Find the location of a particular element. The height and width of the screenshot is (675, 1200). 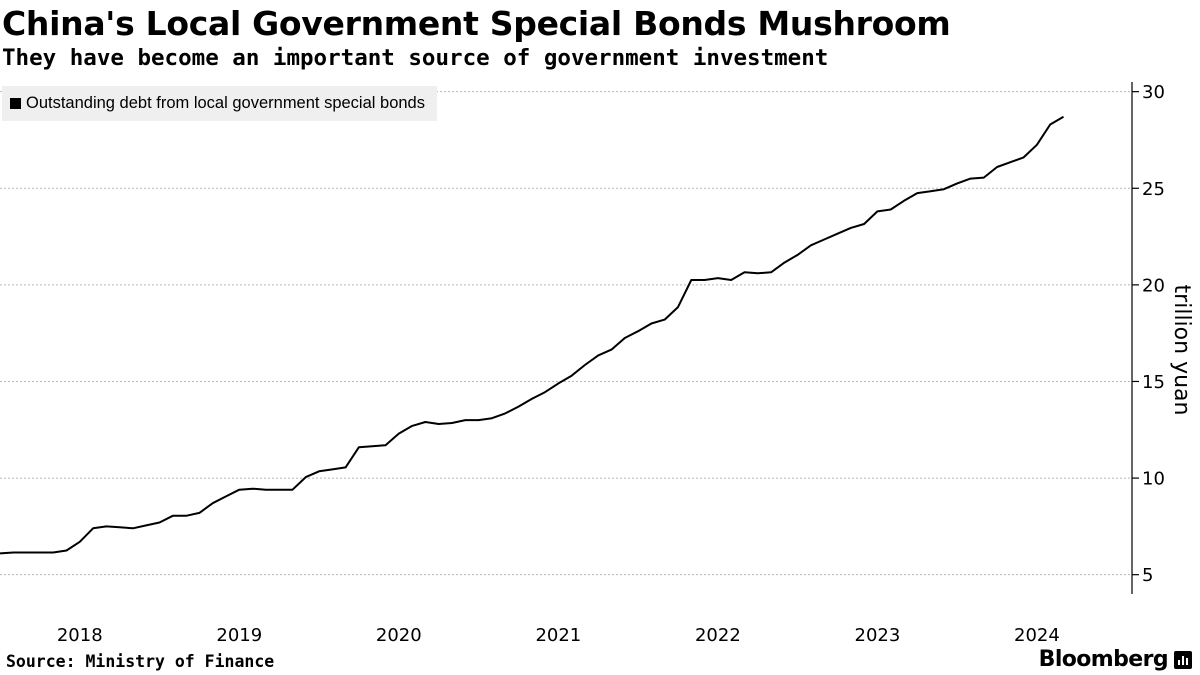

source-note: Source: Ministry of Finance is located at coordinates (140, 661).